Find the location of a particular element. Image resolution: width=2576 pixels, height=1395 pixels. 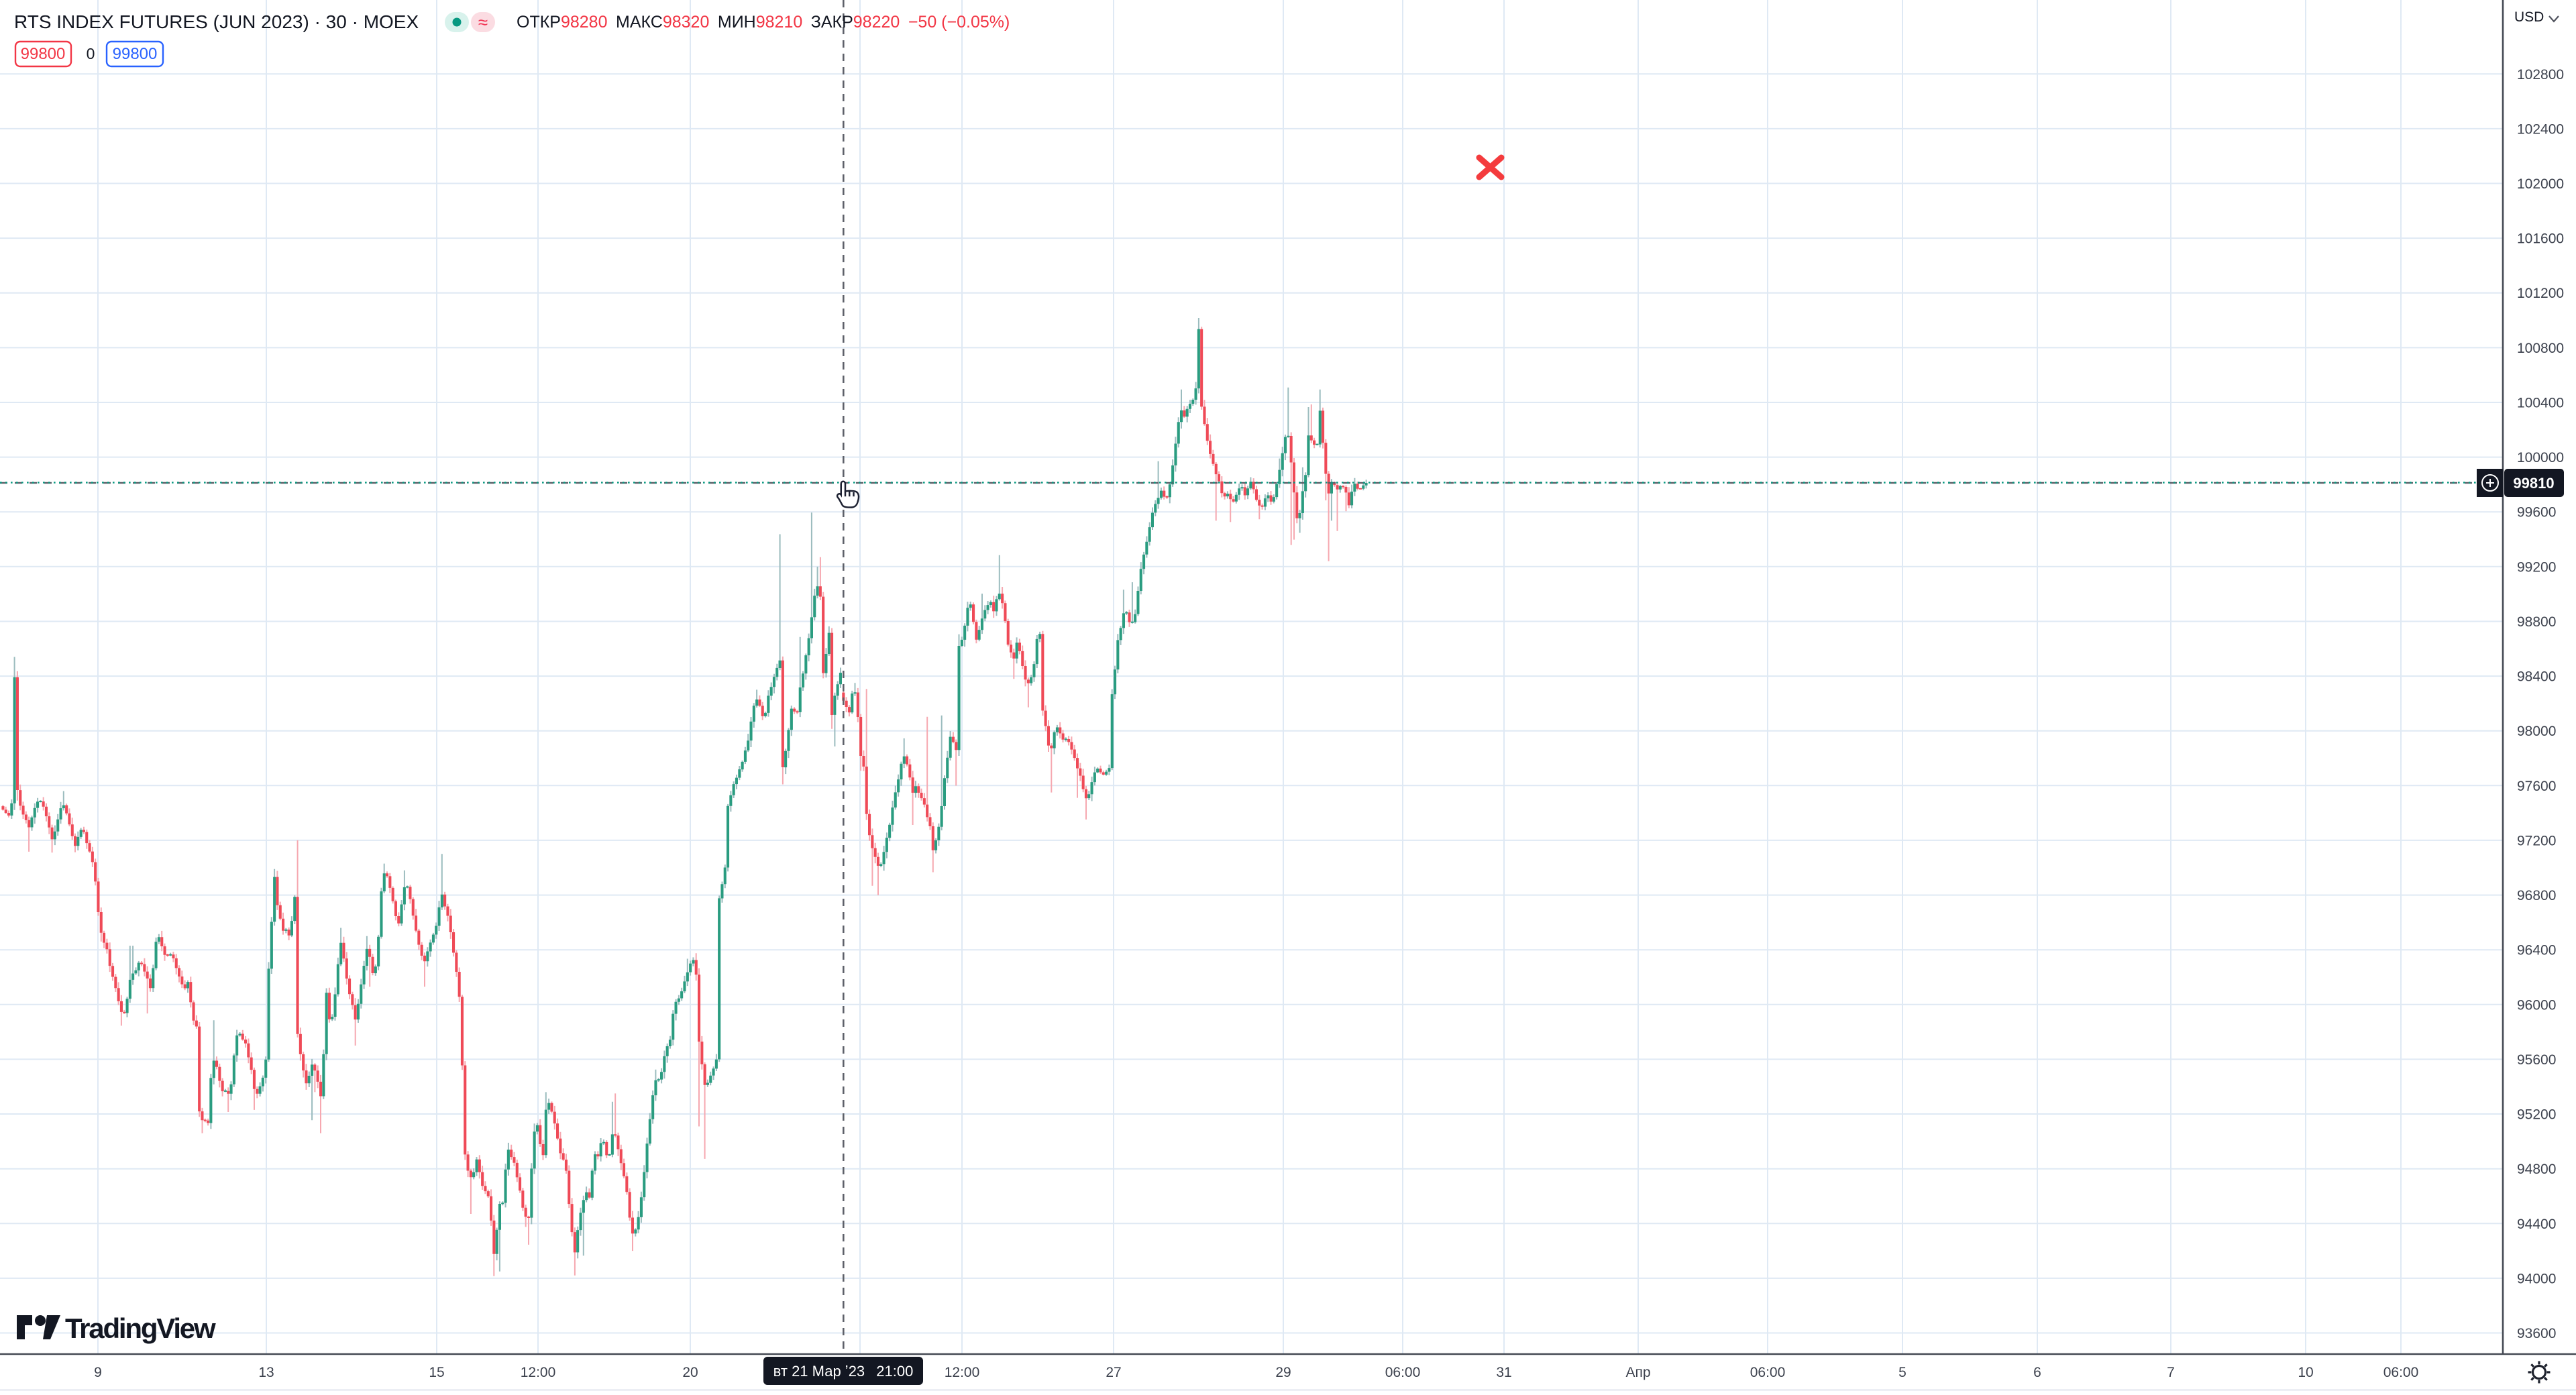

svg-text: 98800 is located at coordinates (2536, 622).